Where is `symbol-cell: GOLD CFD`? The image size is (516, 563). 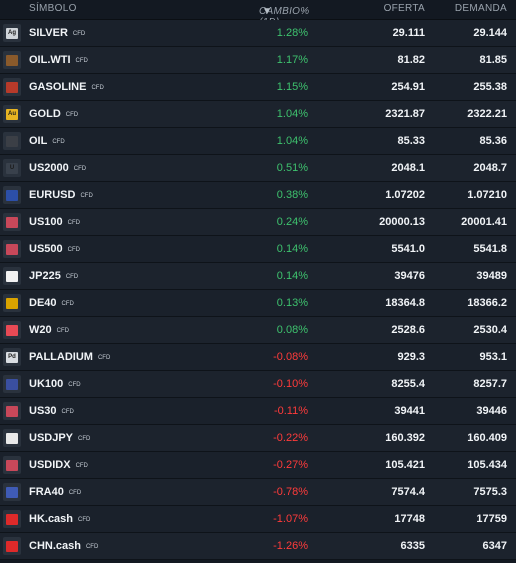
symbol-cell: GOLD CFD is located at coordinates (53, 114).